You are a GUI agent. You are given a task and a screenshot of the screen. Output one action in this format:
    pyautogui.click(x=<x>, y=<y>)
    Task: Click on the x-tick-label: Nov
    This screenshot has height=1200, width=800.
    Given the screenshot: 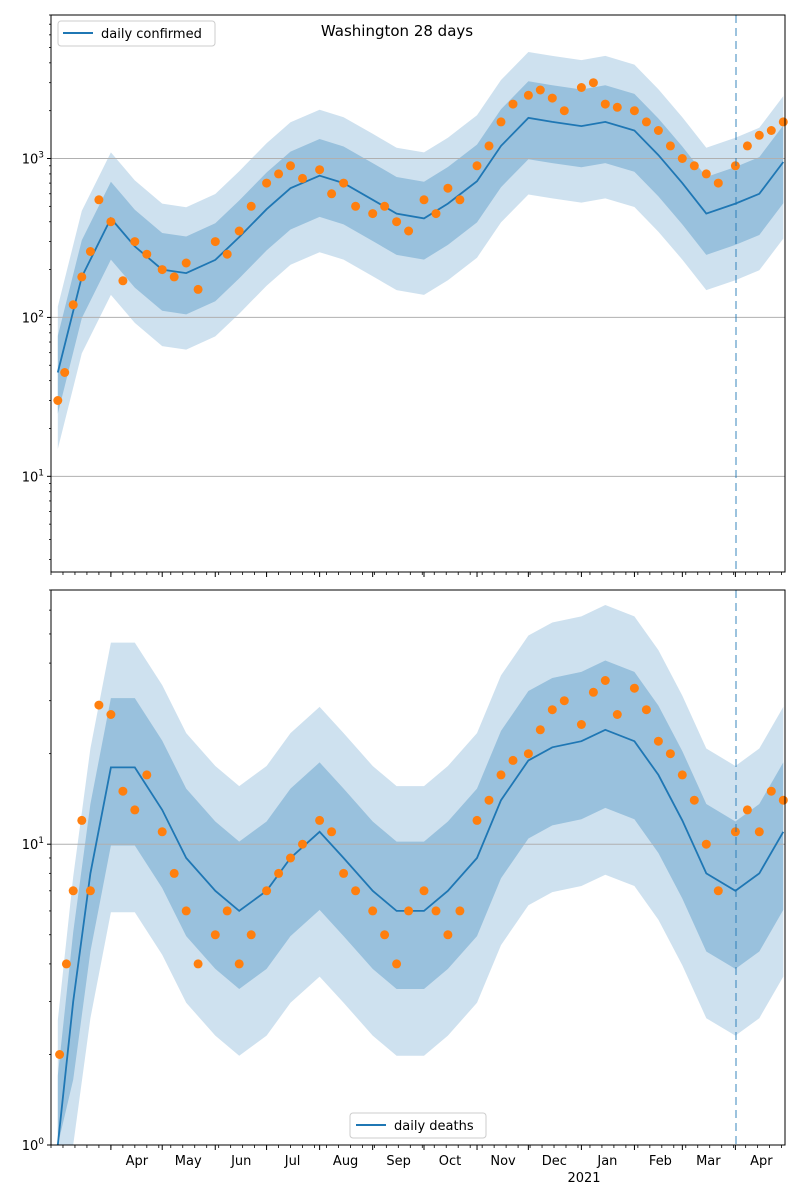 What is the action you would take?
    pyautogui.click(x=503, y=1161)
    